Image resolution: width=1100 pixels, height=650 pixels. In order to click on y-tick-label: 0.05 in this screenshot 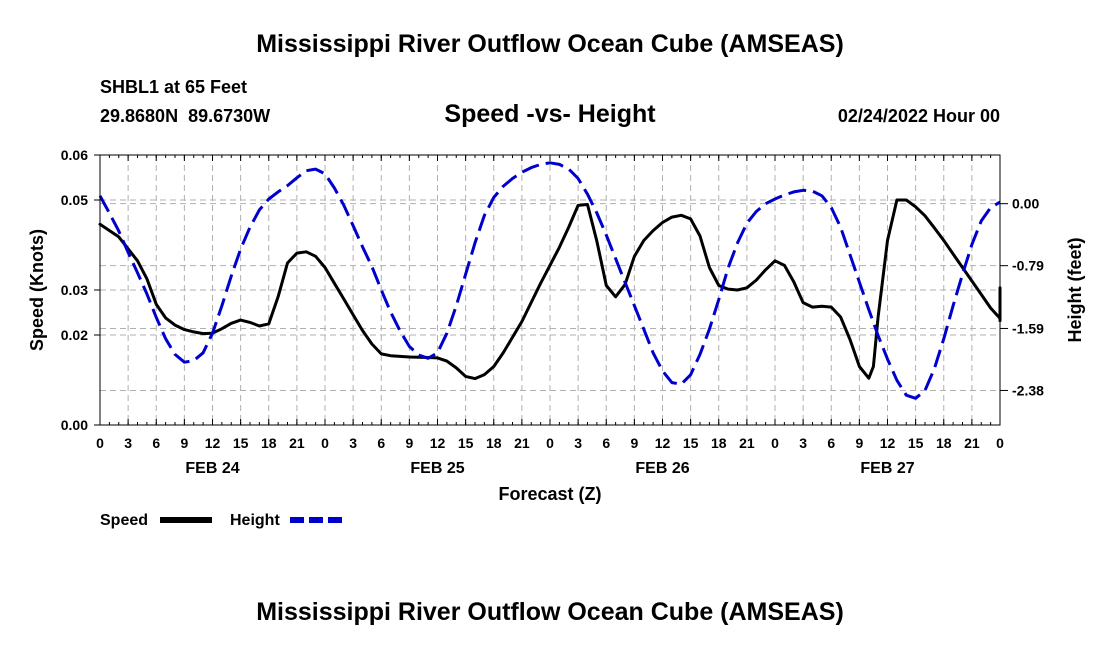, I will do `click(74, 200)`.